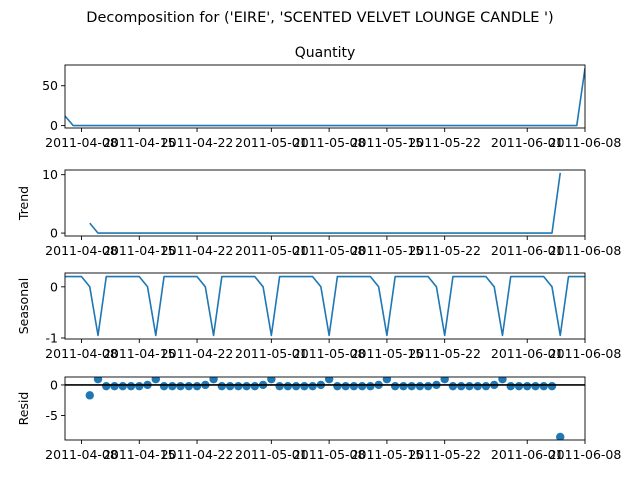 The width and height of the screenshot is (640, 484). Describe the element at coordinates (325, 53) in the screenshot. I see `subplot-title: Quantity` at that location.